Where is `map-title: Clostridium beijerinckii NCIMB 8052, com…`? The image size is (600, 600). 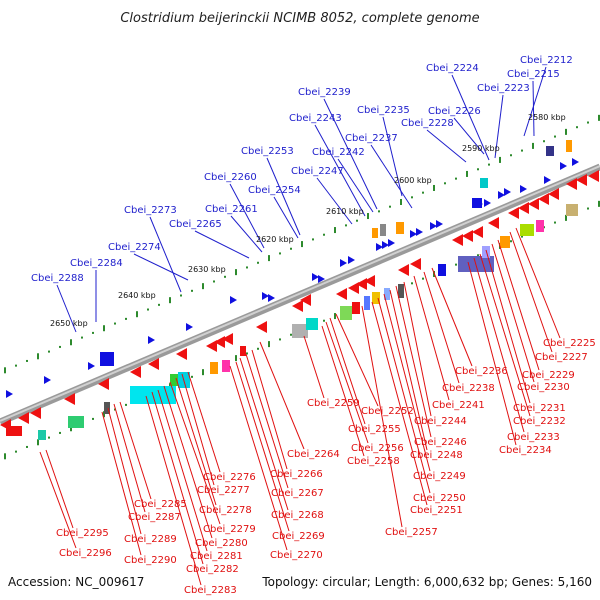
map-title: Clostridium beijerinckii NCIMB 8052, com… is located at coordinates (299, 18).